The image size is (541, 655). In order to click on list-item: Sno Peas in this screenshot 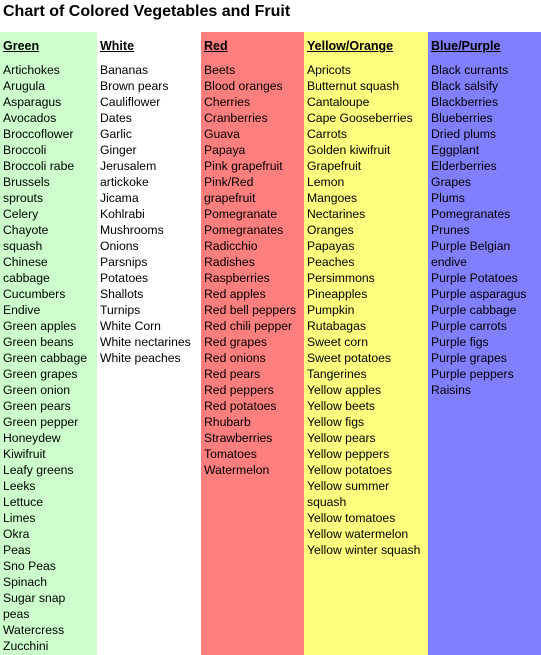, I will do `click(29, 566)`.